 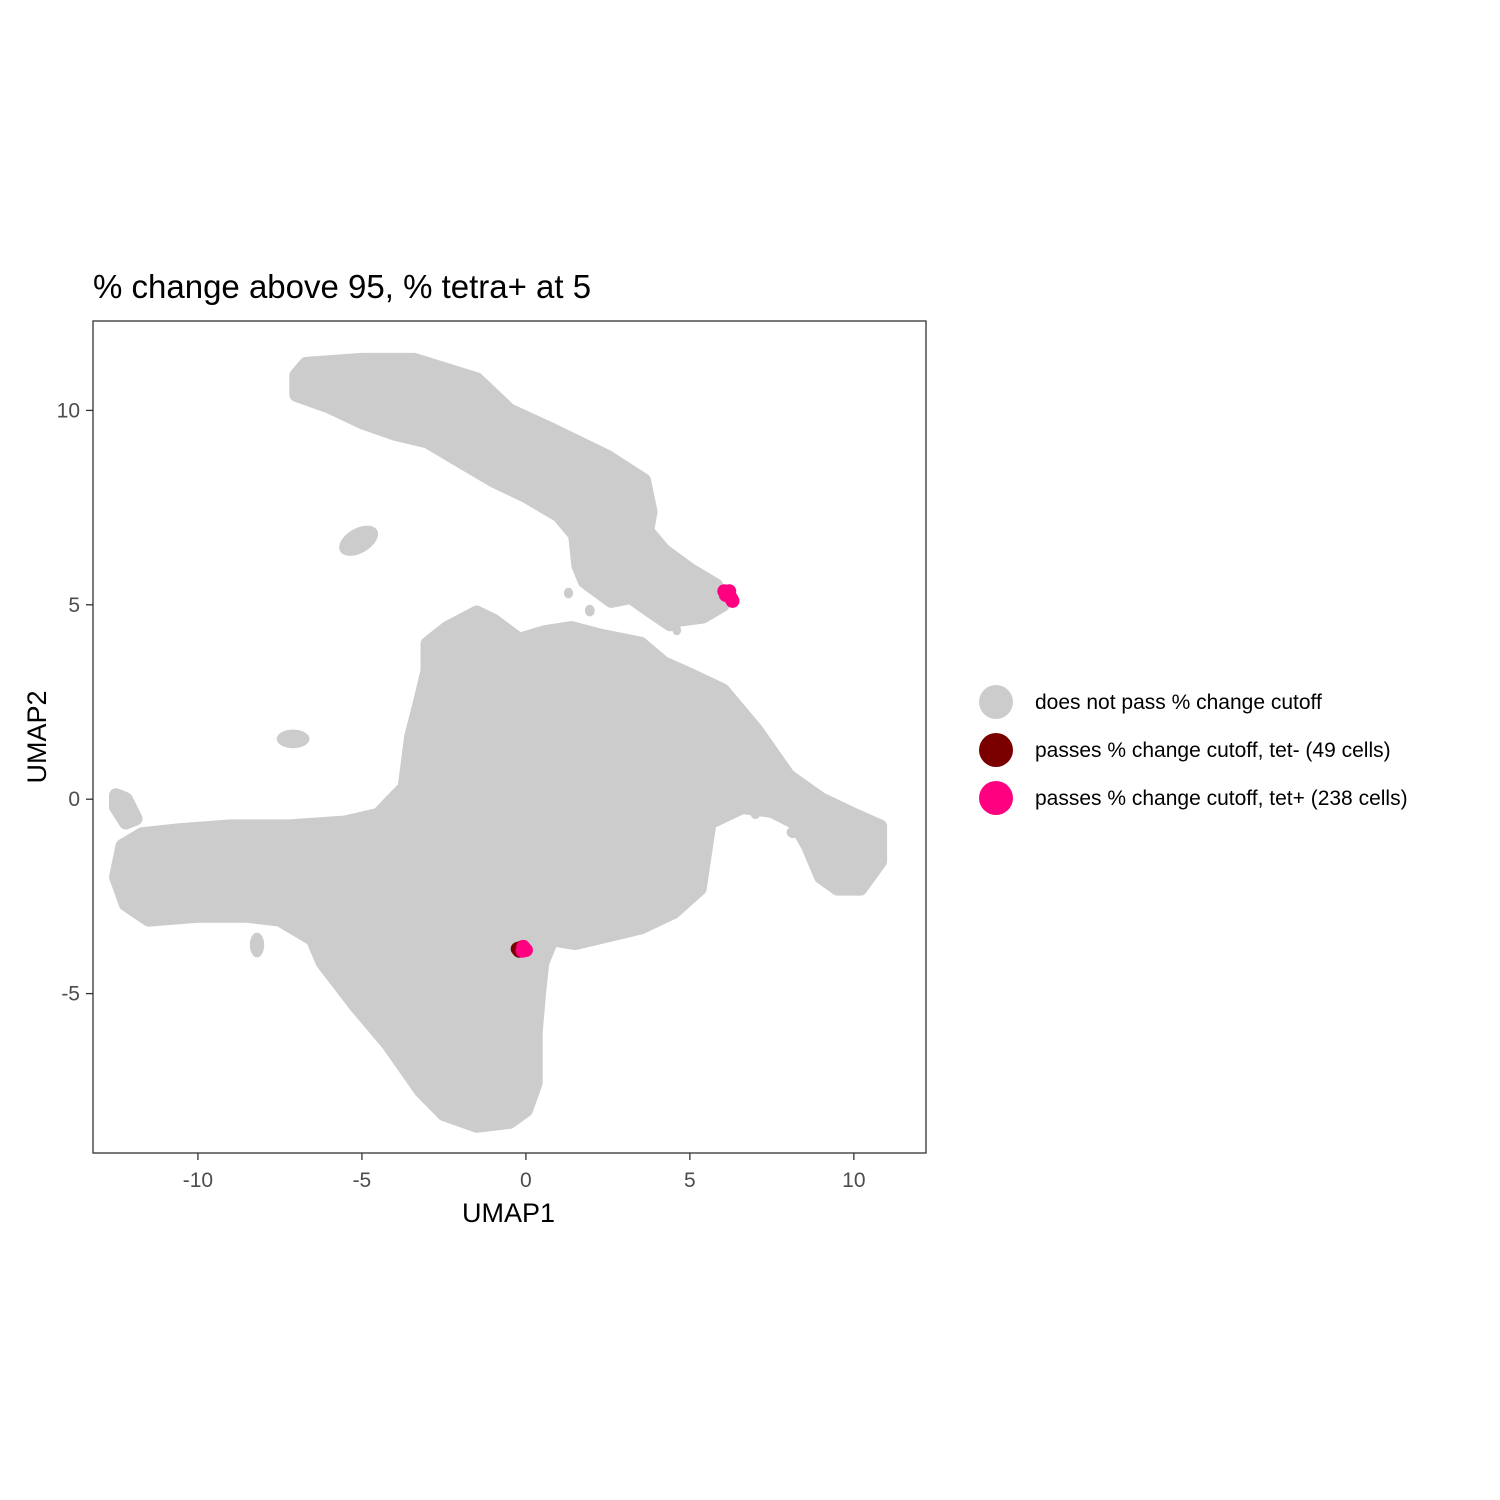 What do you see at coordinates (508, 1213) in the screenshot?
I see `x-axis-title: UMAP1` at bounding box center [508, 1213].